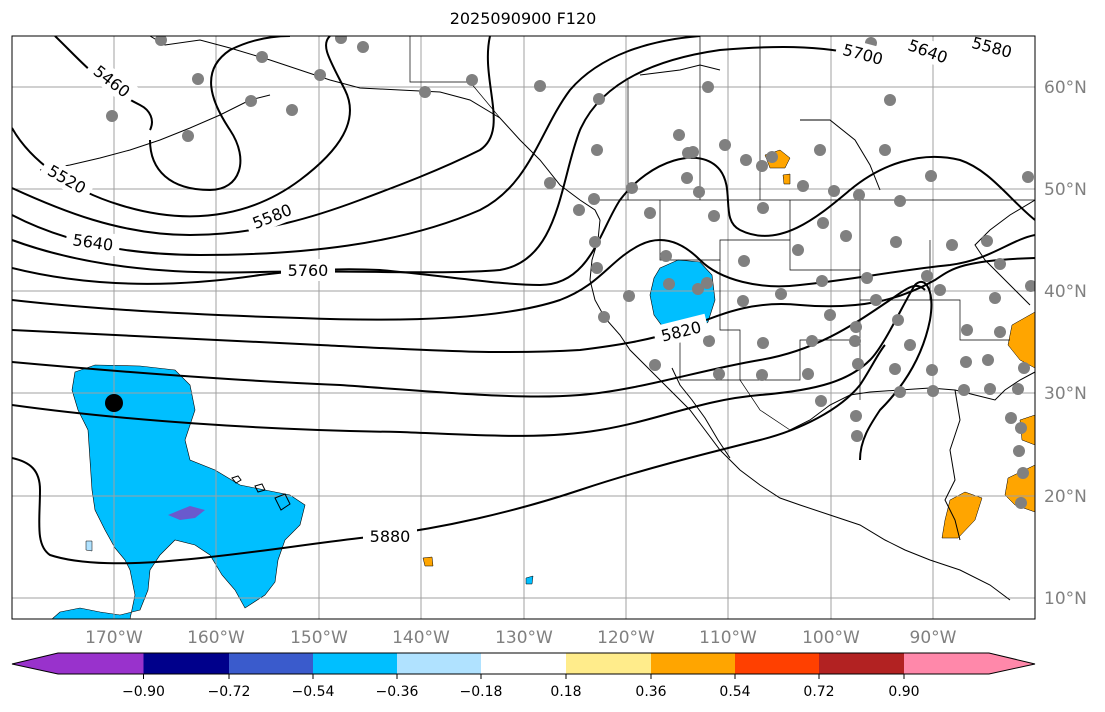 This screenshot has height=712, width=1105. I want to click on colorbar-tick-label: 0.18, so click(565, 692).